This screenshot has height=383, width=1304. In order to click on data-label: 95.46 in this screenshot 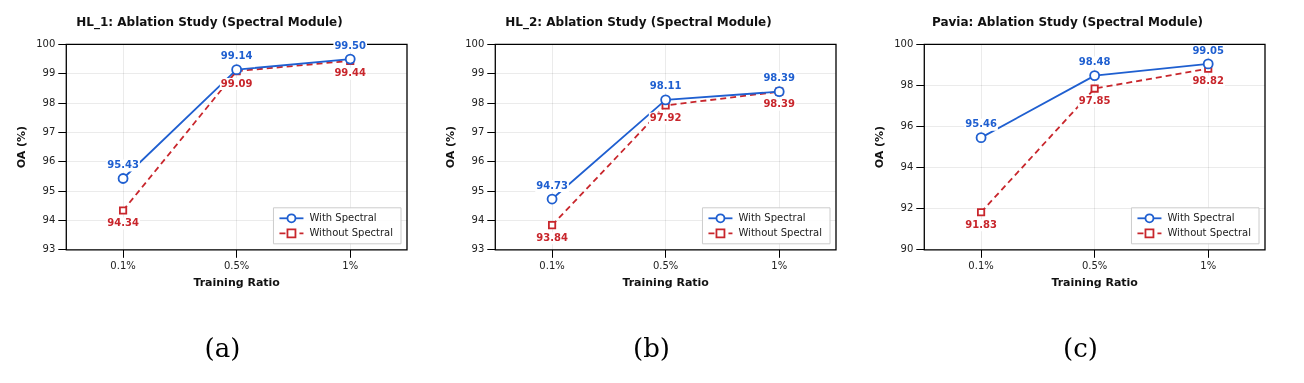, I will do `click(981, 124)`.